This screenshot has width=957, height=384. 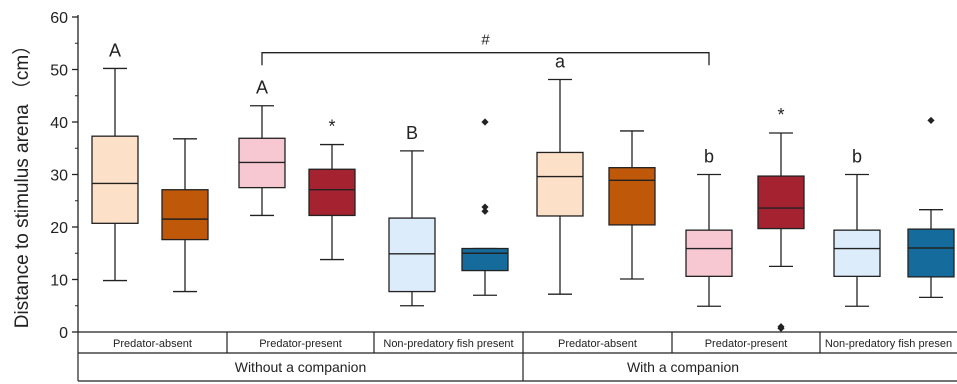 What do you see at coordinates (59, 71) in the screenshot?
I see `y-tick-label: 50` at bounding box center [59, 71].